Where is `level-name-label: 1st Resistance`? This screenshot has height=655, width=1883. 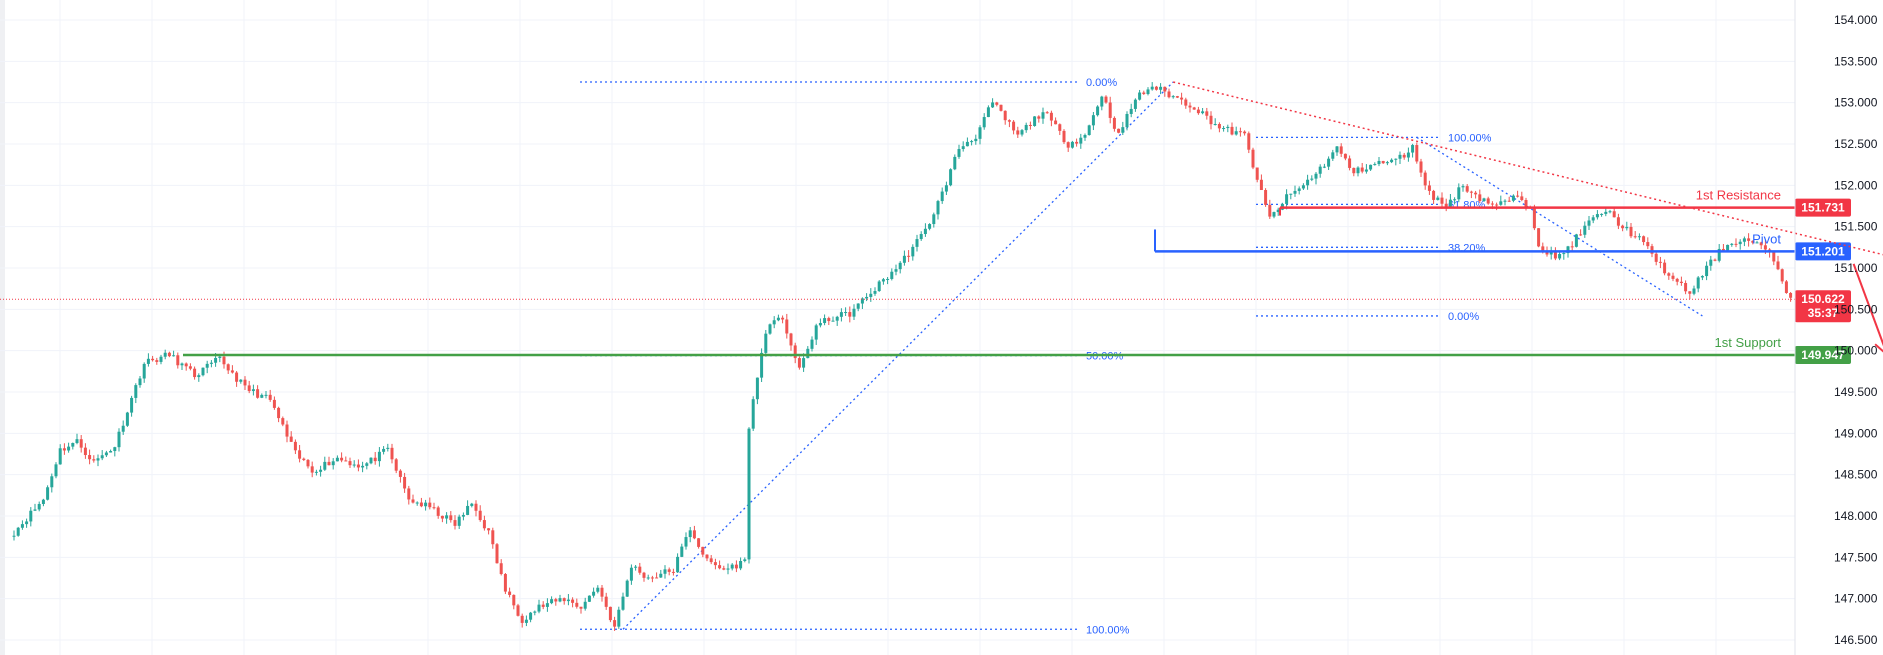 level-name-label: 1st Resistance is located at coordinates (1738, 195).